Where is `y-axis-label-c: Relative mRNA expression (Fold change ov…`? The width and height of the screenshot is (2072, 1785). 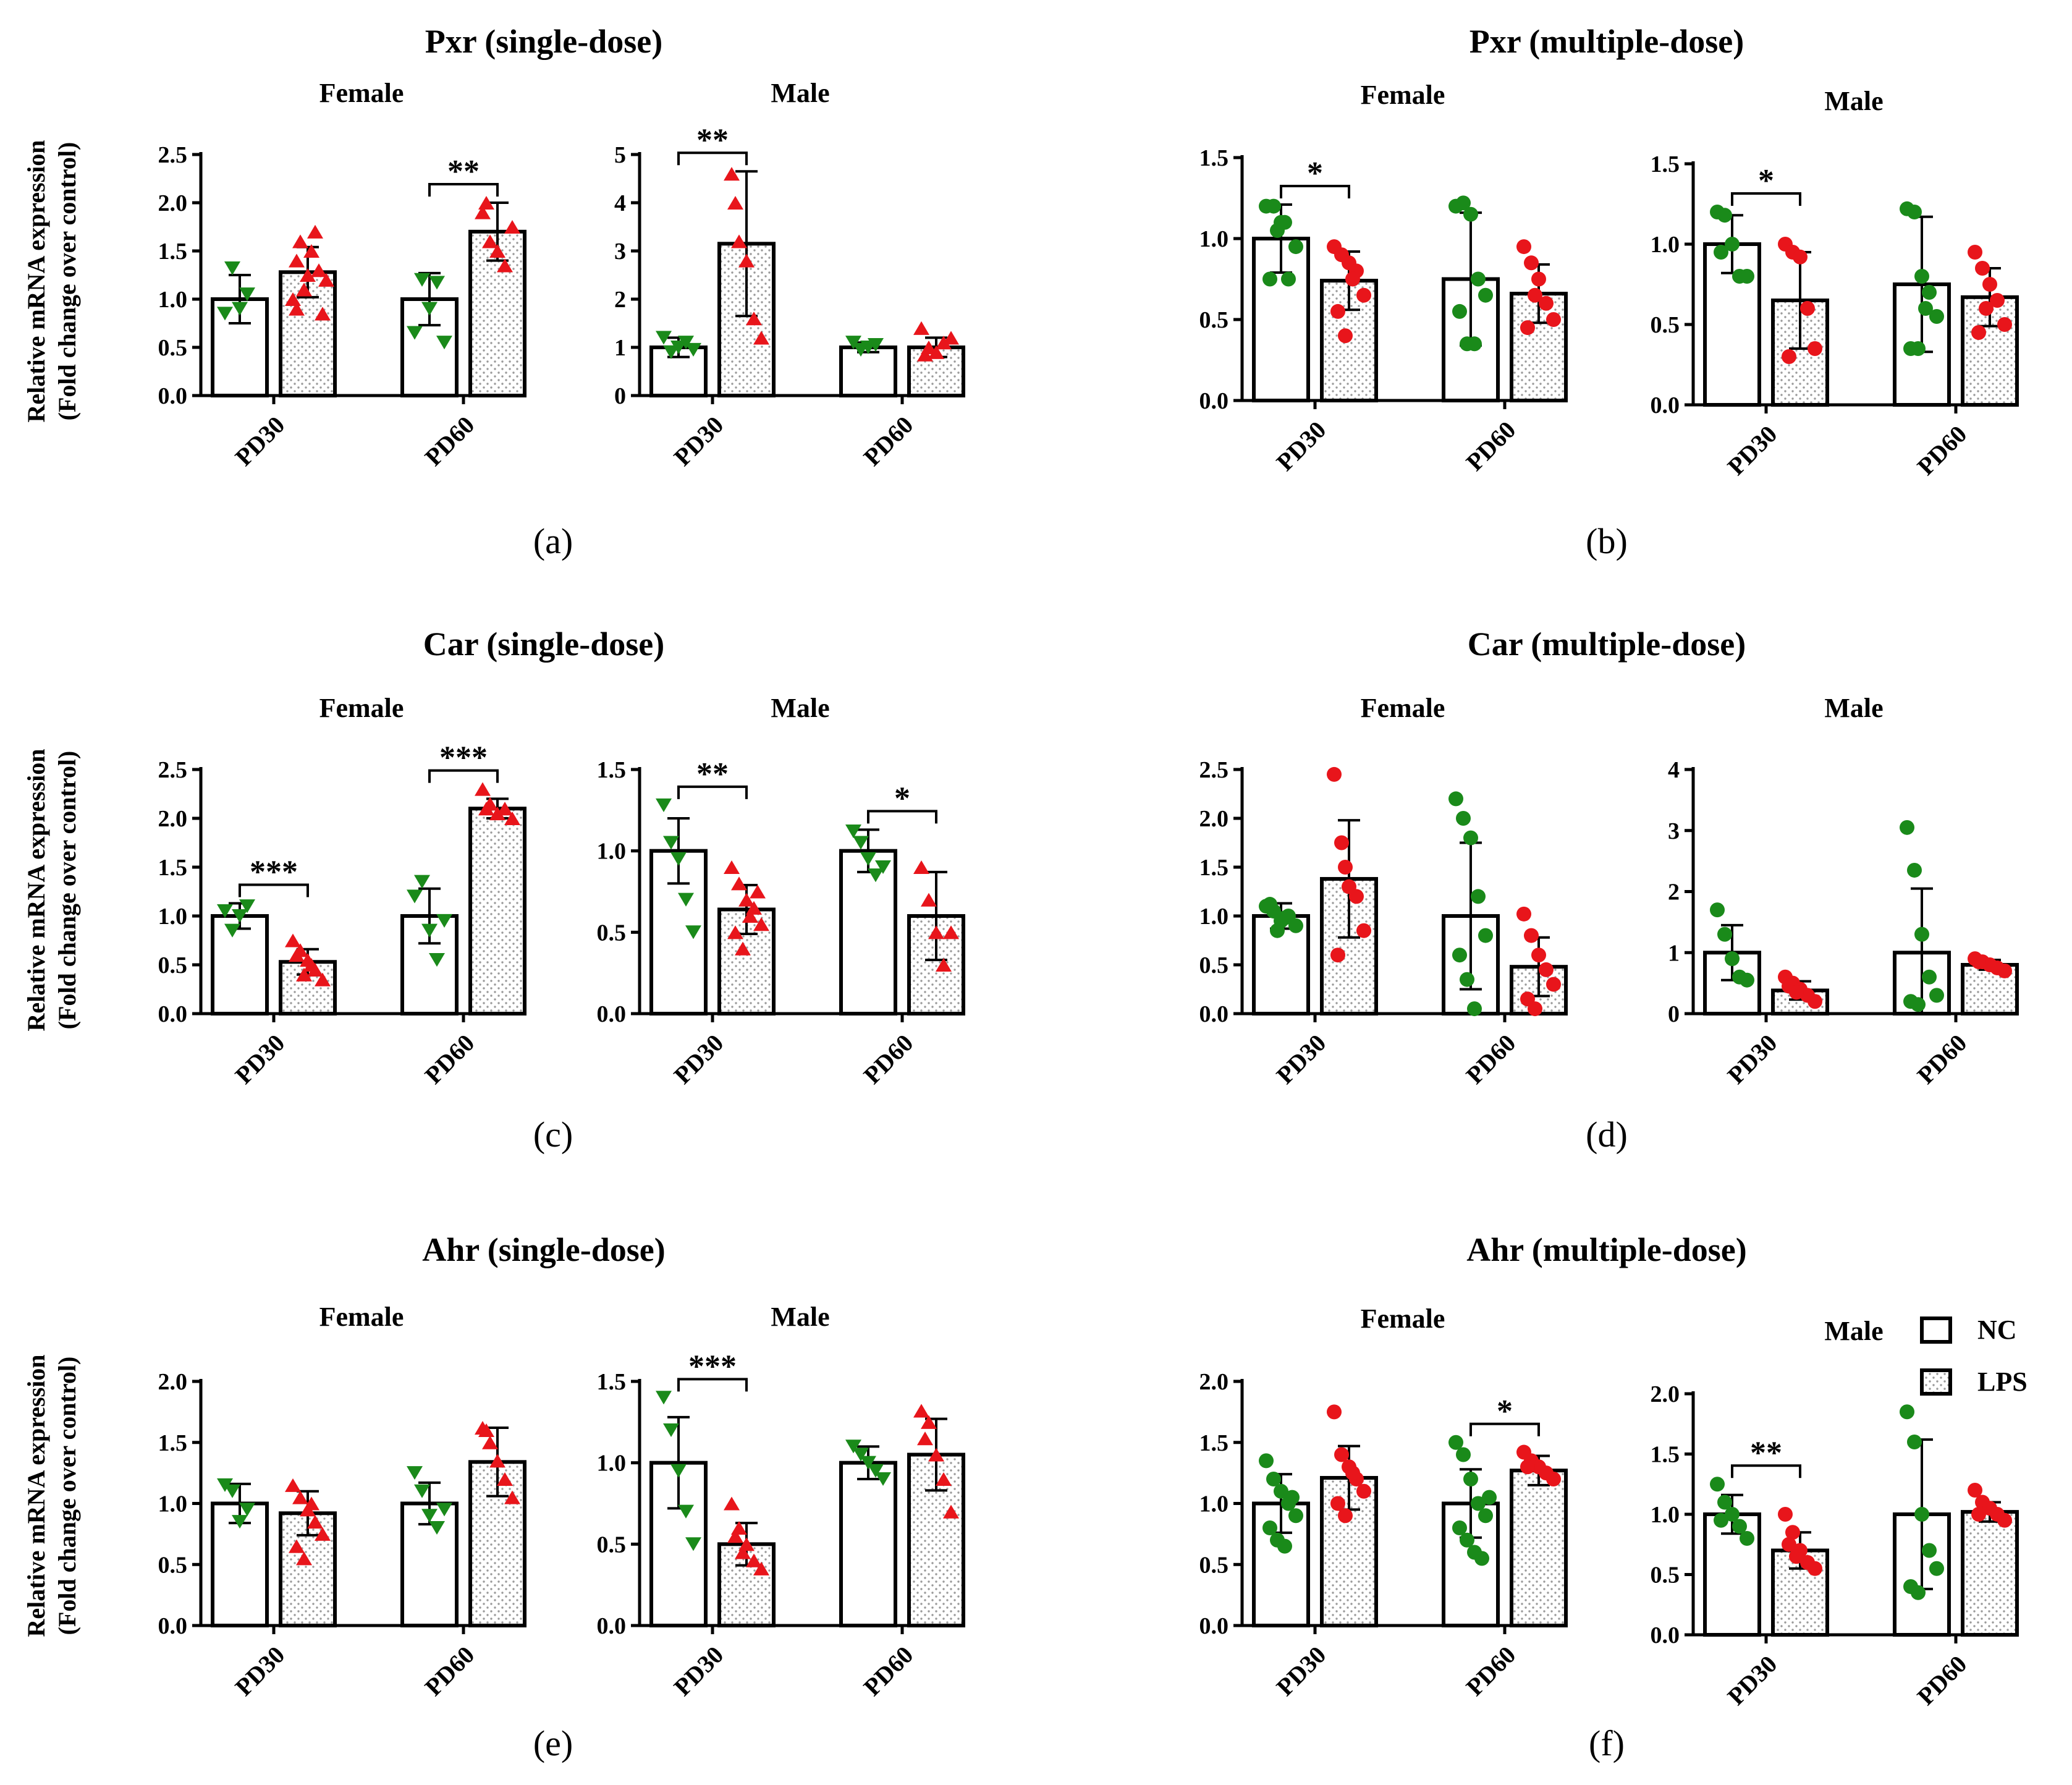 y-axis-label-c: Relative mRNA expression (Fold change ov… is located at coordinates (51, 890).